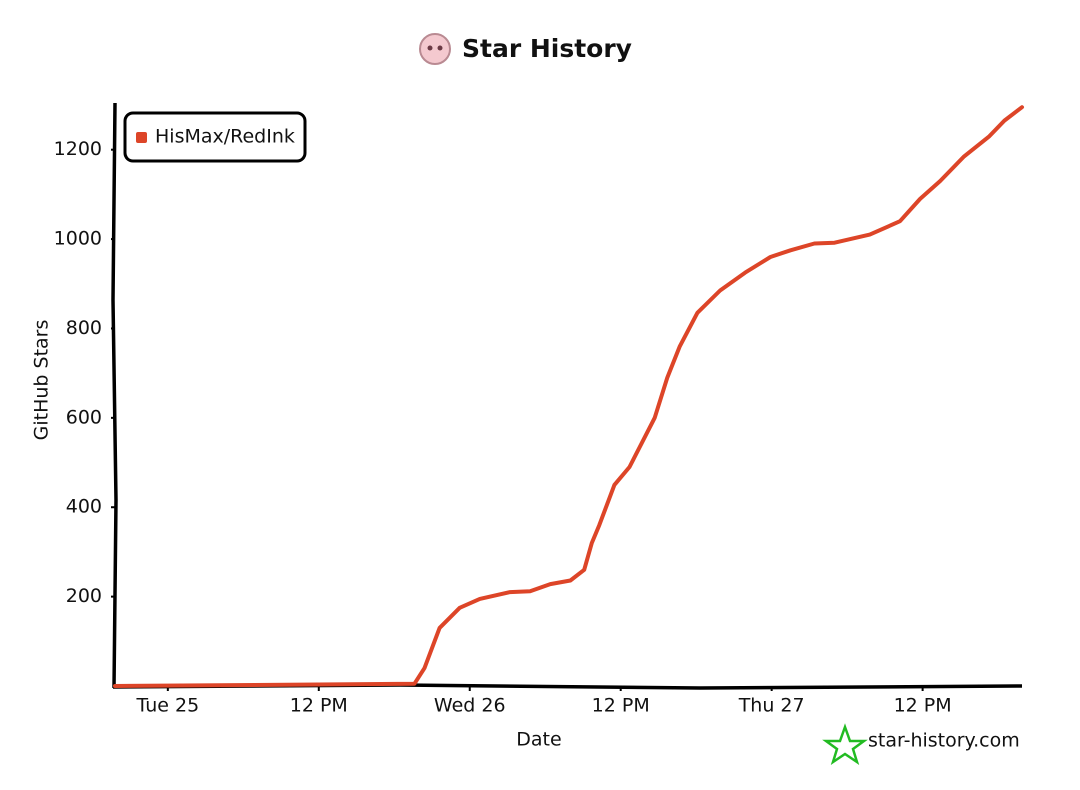 The height and width of the screenshot is (790, 1080). I want to click on y-tick-label: 200, so click(84, 596).